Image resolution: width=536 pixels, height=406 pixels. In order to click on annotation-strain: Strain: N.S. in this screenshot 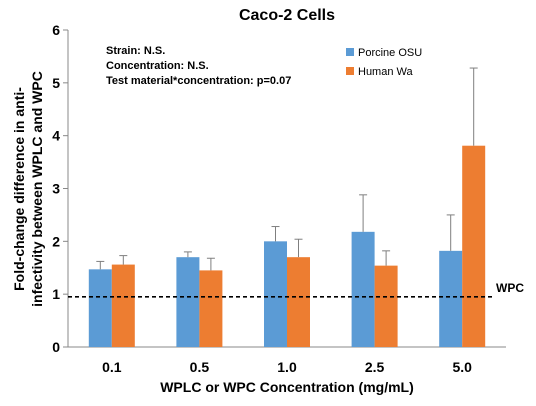, I will do `click(135, 51)`.